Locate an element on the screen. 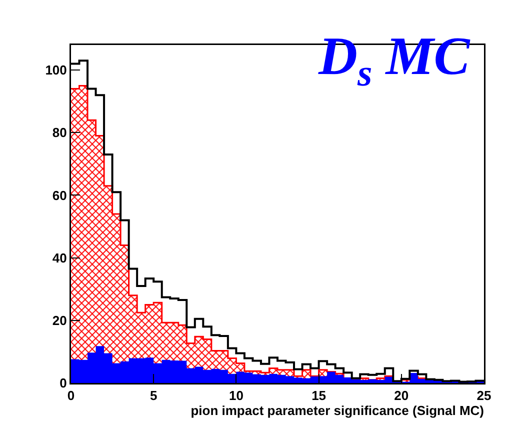 This screenshot has width=522, height=424. x-tick-label: 15 is located at coordinates (319, 396).